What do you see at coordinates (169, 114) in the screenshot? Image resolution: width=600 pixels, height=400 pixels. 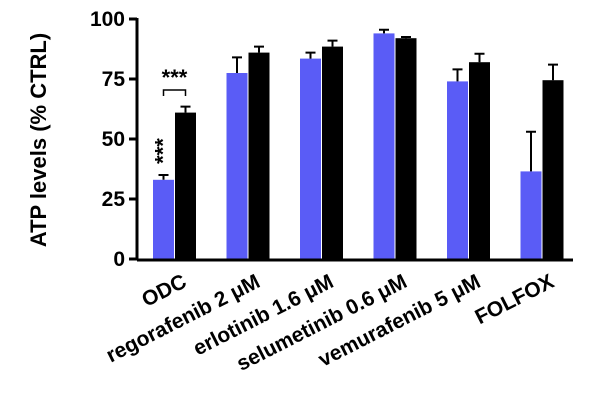 I see `annotations: *** ***` at bounding box center [169, 114].